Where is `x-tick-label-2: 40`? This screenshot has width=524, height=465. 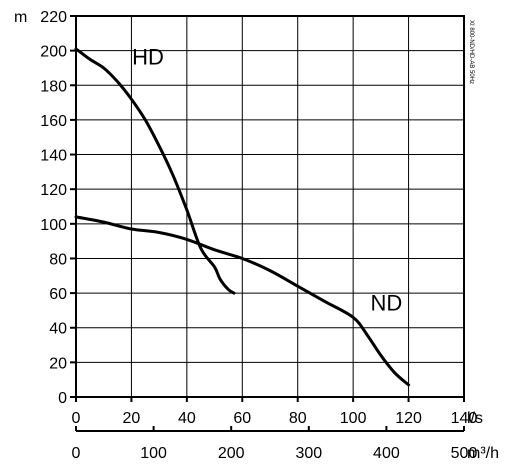 x-tick-label-2: 40 is located at coordinates (187, 418).